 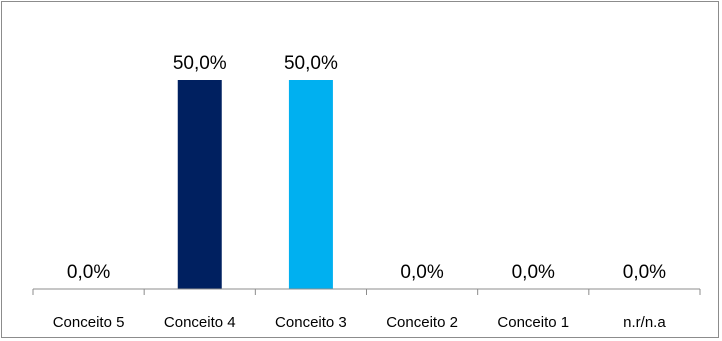 What do you see at coordinates (533, 322) in the screenshot?
I see `x-tick-label-conceito-1: Conceito 1` at bounding box center [533, 322].